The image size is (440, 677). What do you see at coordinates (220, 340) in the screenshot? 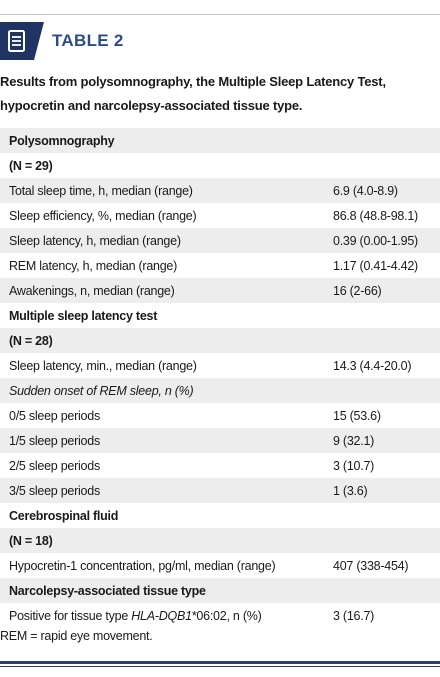
I see `table-row: (N = 28)` at bounding box center [220, 340].